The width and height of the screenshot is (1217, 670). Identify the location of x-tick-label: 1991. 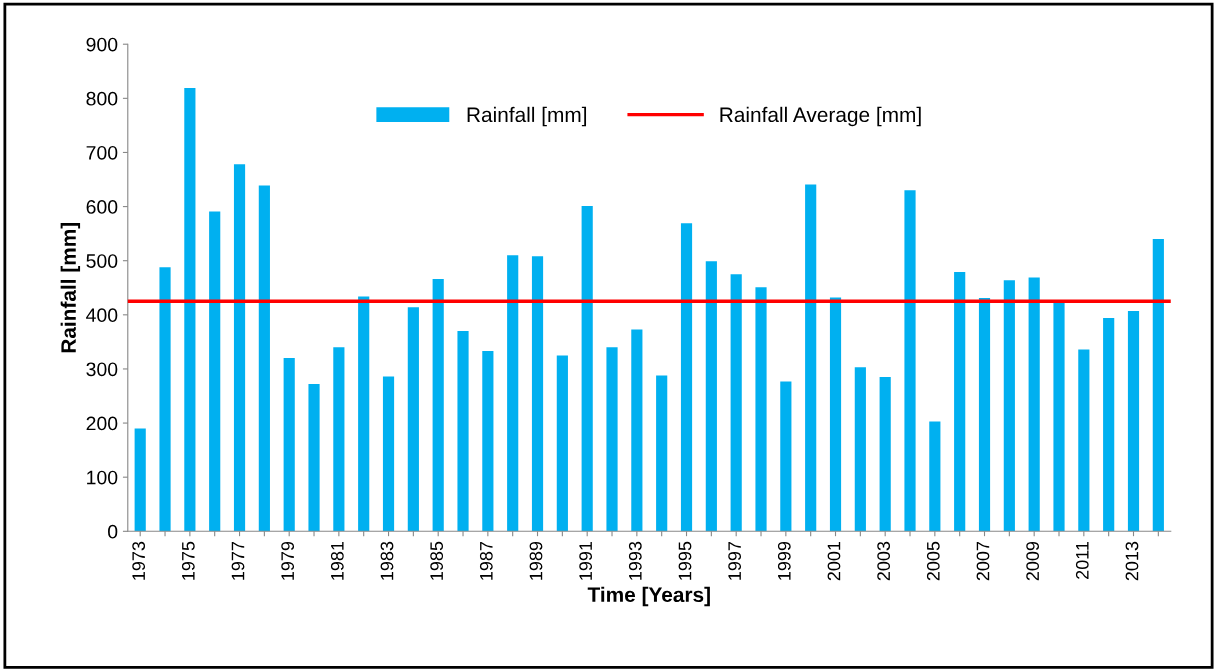
(586, 560).